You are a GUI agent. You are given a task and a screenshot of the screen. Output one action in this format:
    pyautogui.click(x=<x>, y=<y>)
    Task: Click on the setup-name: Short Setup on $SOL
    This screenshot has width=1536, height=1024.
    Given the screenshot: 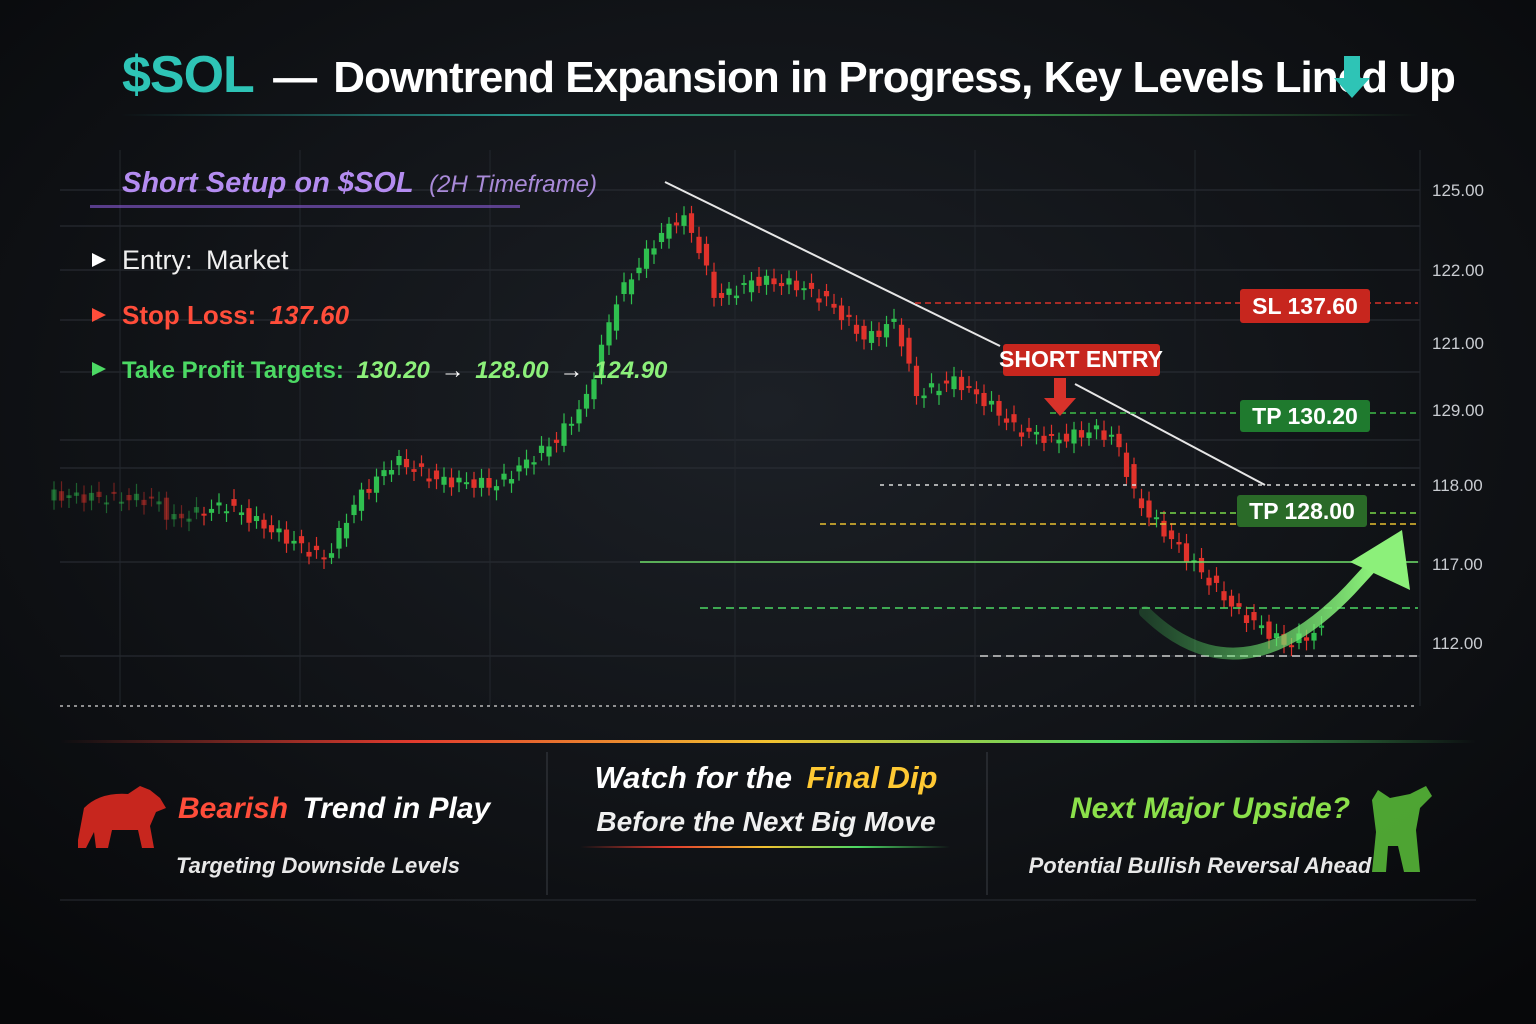 What is the action you would take?
    pyautogui.click(x=267, y=183)
    